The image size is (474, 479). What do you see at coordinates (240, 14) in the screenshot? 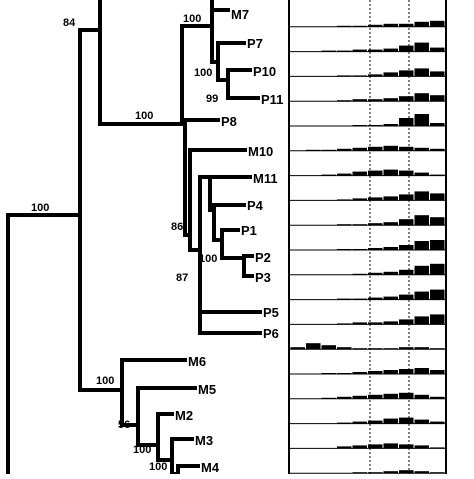
I see `leaf-label: M7` at bounding box center [240, 14].